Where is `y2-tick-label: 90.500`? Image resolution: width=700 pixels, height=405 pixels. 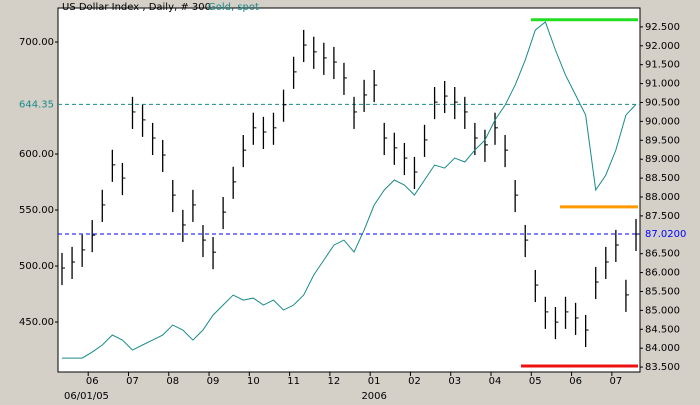
y2-tick-label: 90.500 is located at coordinates (662, 102).